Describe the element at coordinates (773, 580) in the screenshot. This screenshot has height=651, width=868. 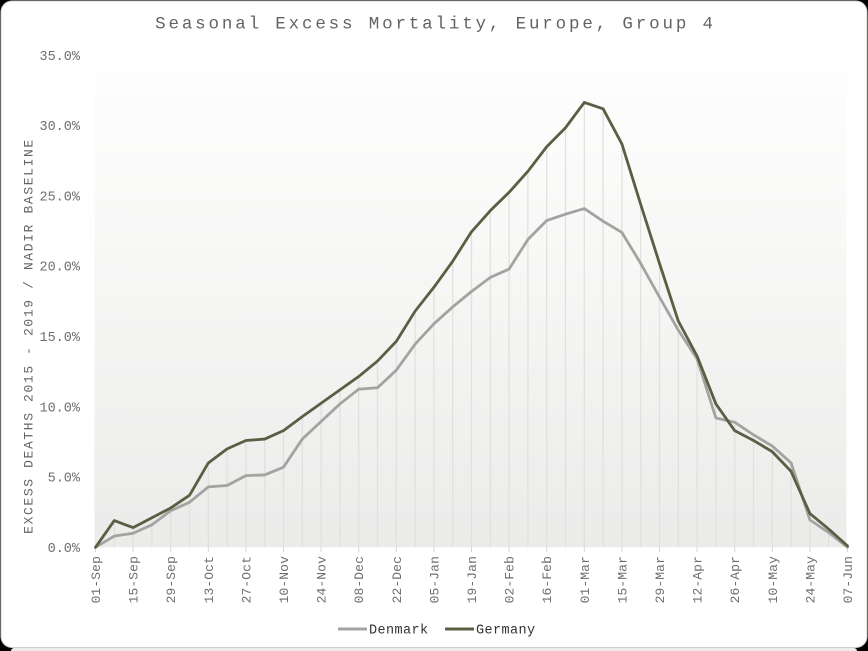
I see `svg-text: 10-May` at that location.